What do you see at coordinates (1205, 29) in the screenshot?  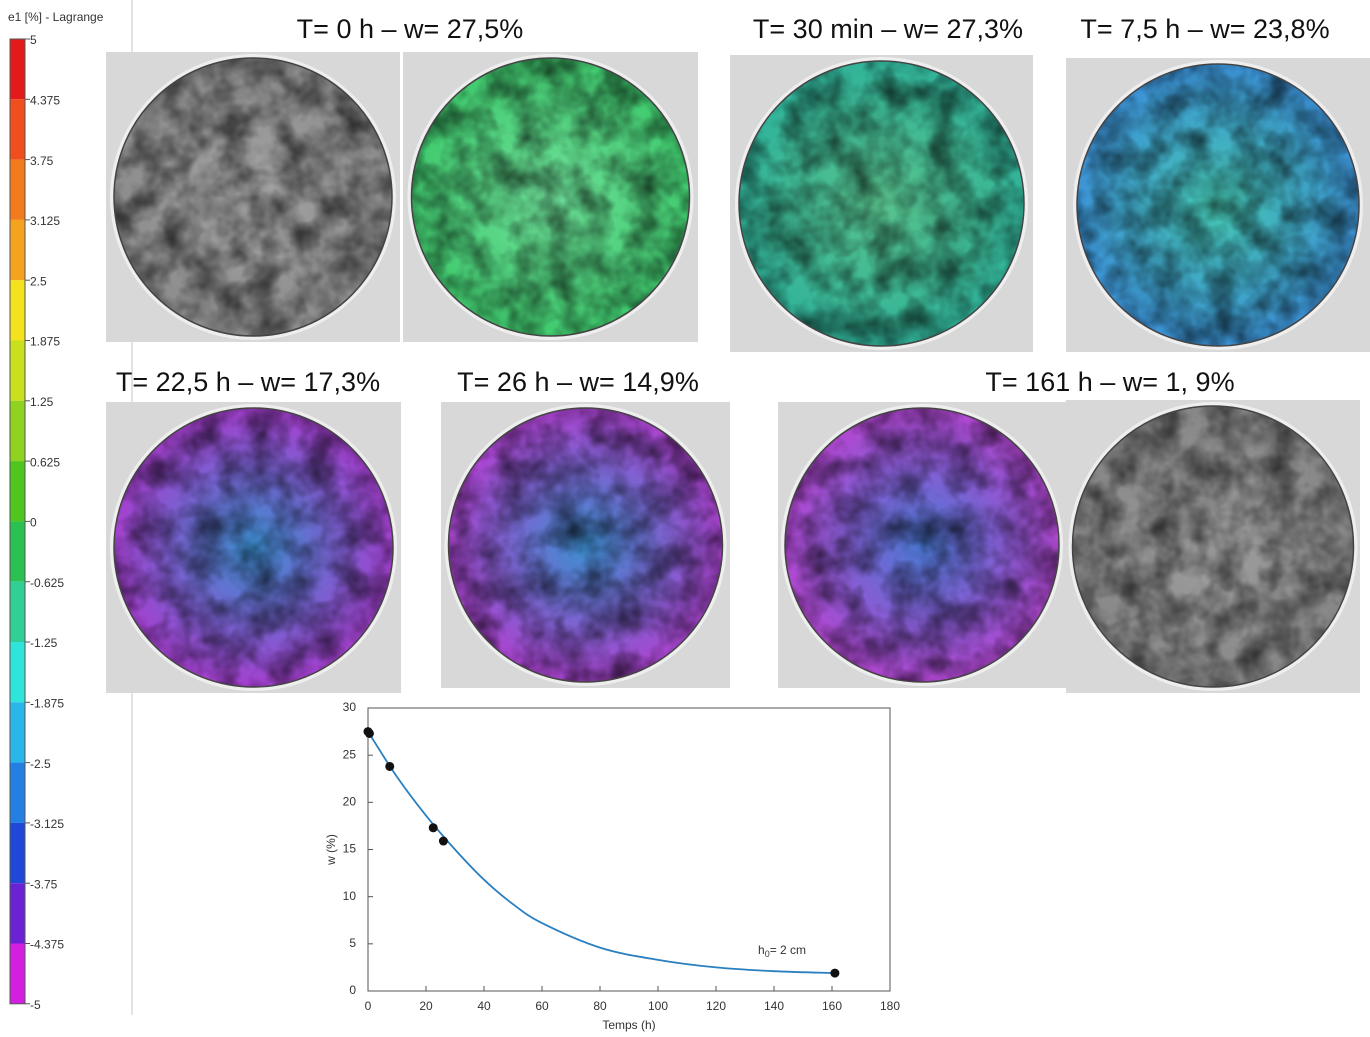 I see `panel-title: T= 7,5 h – w= 23,8%` at bounding box center [1205, 29].